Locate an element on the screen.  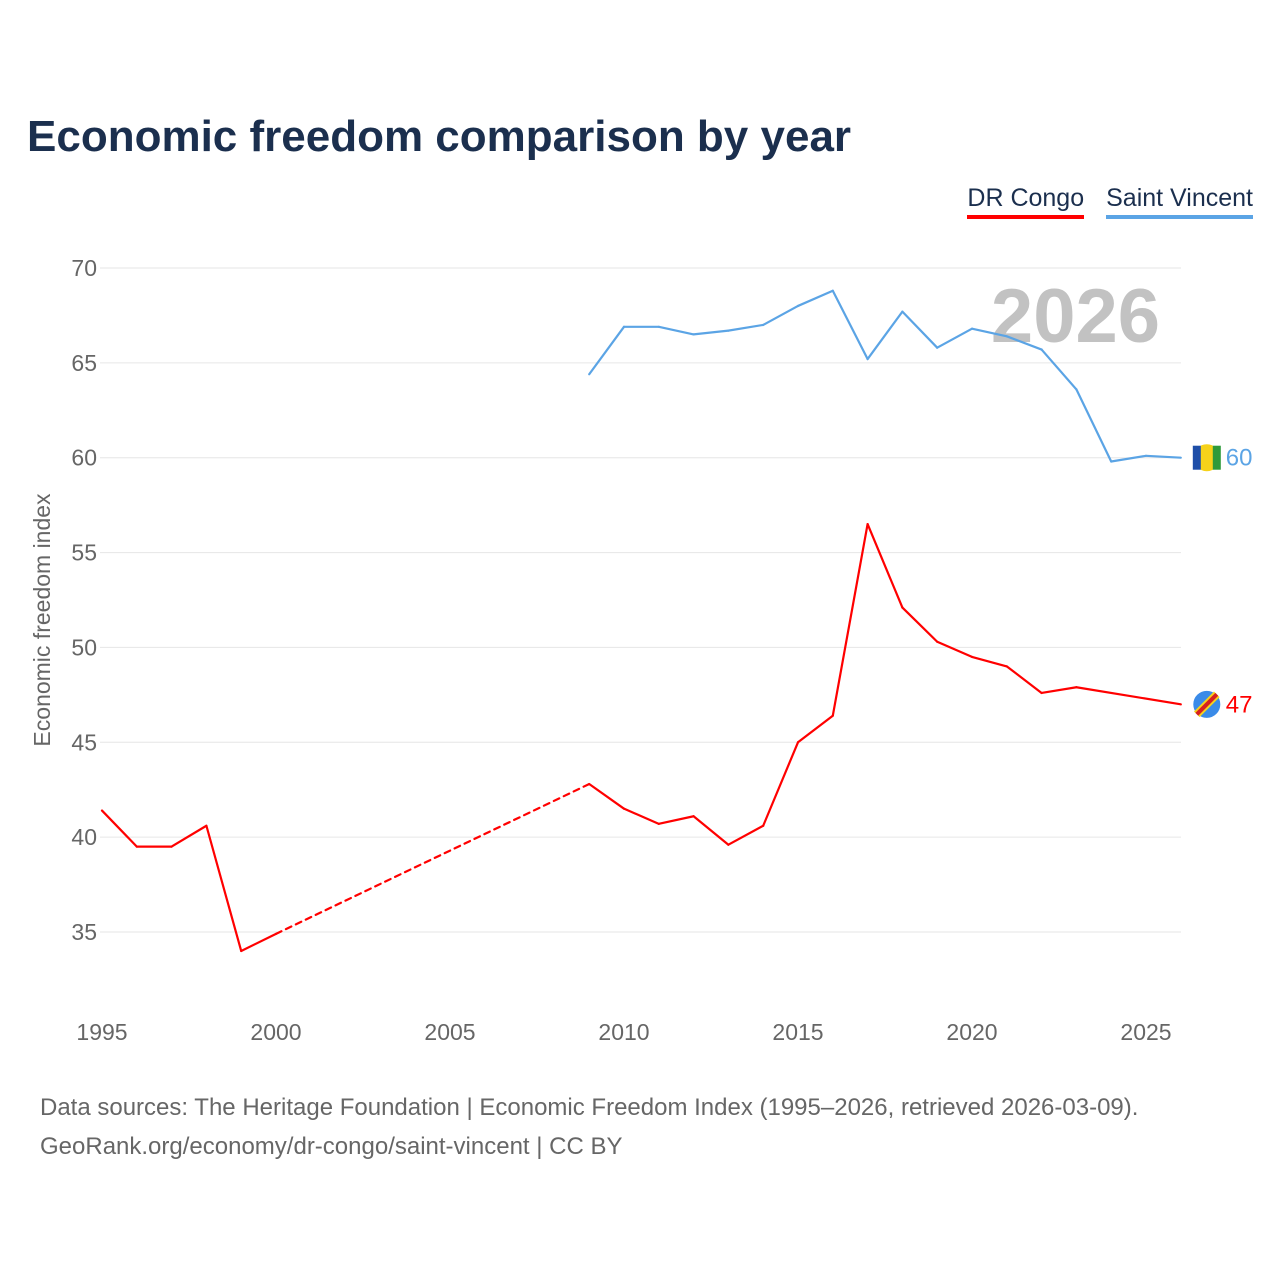
y-tick-label: 35 is located at coordinates (84, 932).